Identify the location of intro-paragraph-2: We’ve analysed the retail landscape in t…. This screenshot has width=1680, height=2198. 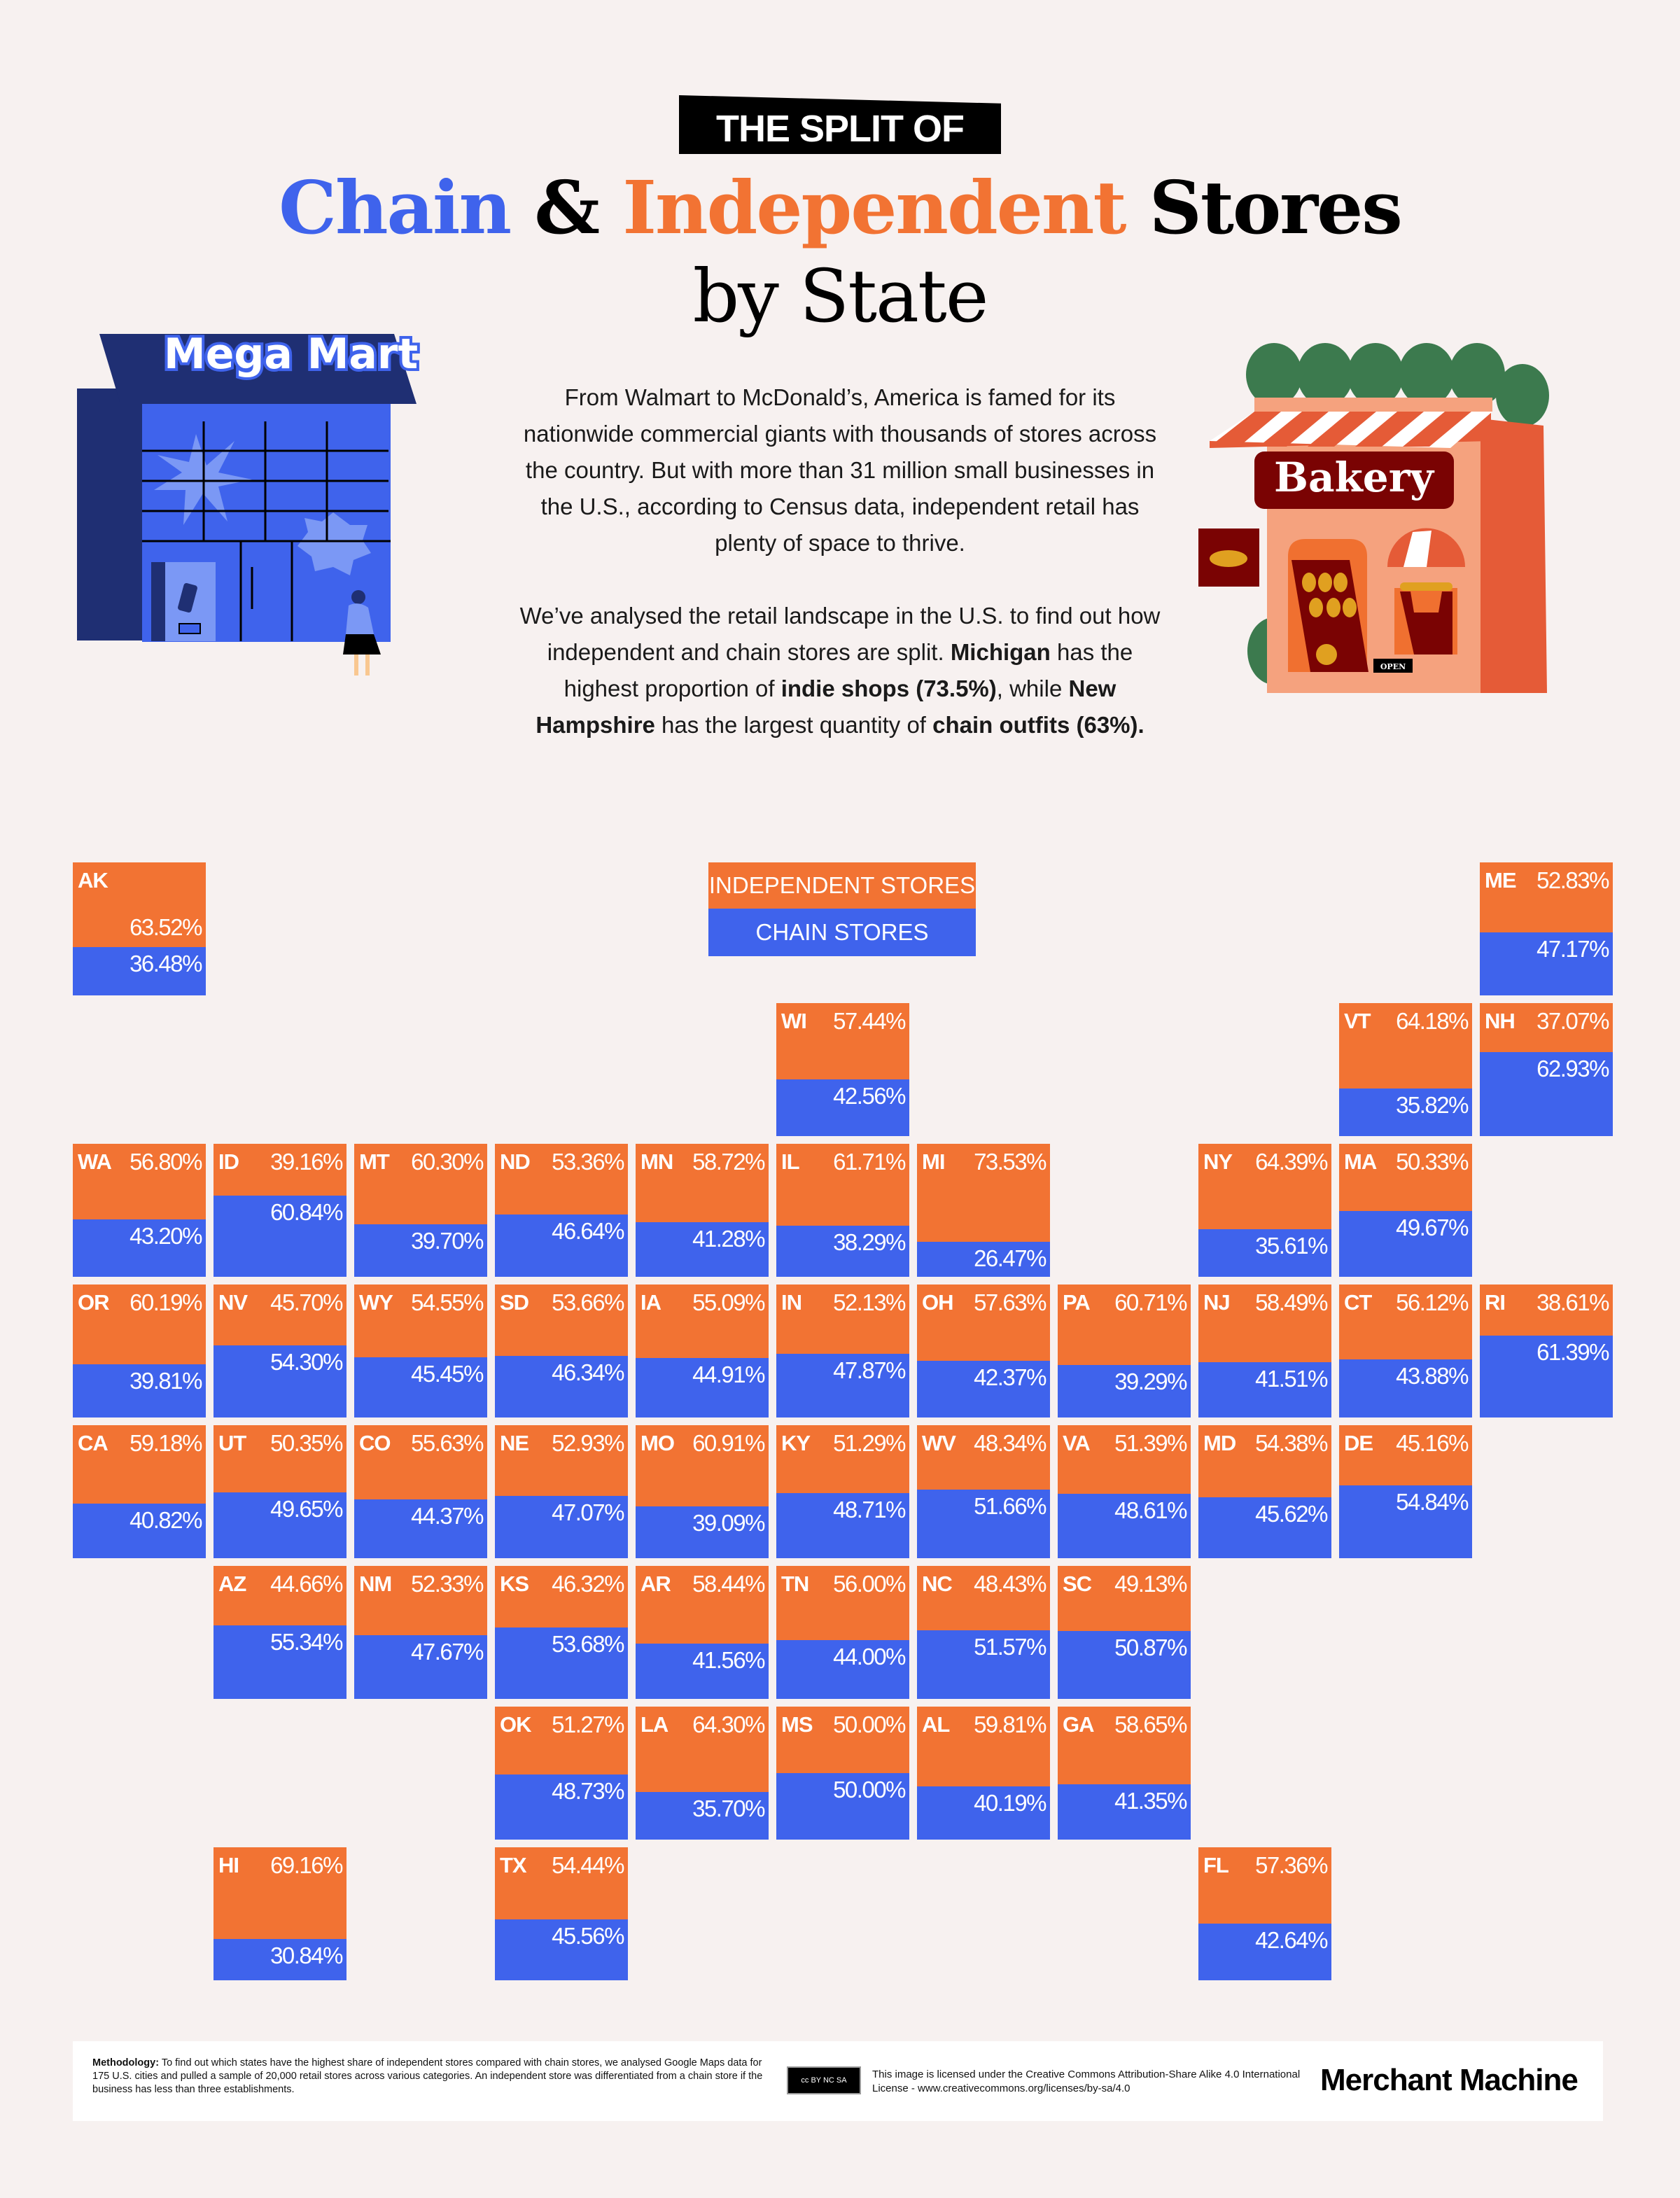
(840, 670).